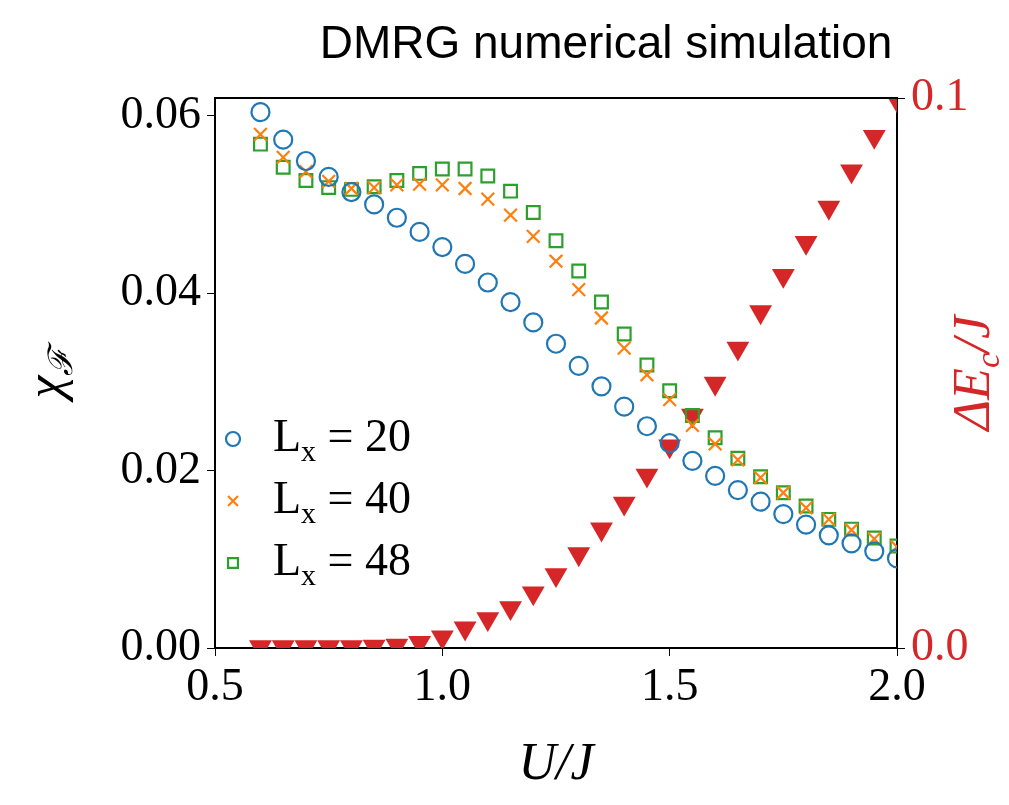 The width and height of the screenshot is (1009, 805). Describe the element at coordinates (442, 684) in the screenshot. I see `x-tick-label: 1.0` at that location.